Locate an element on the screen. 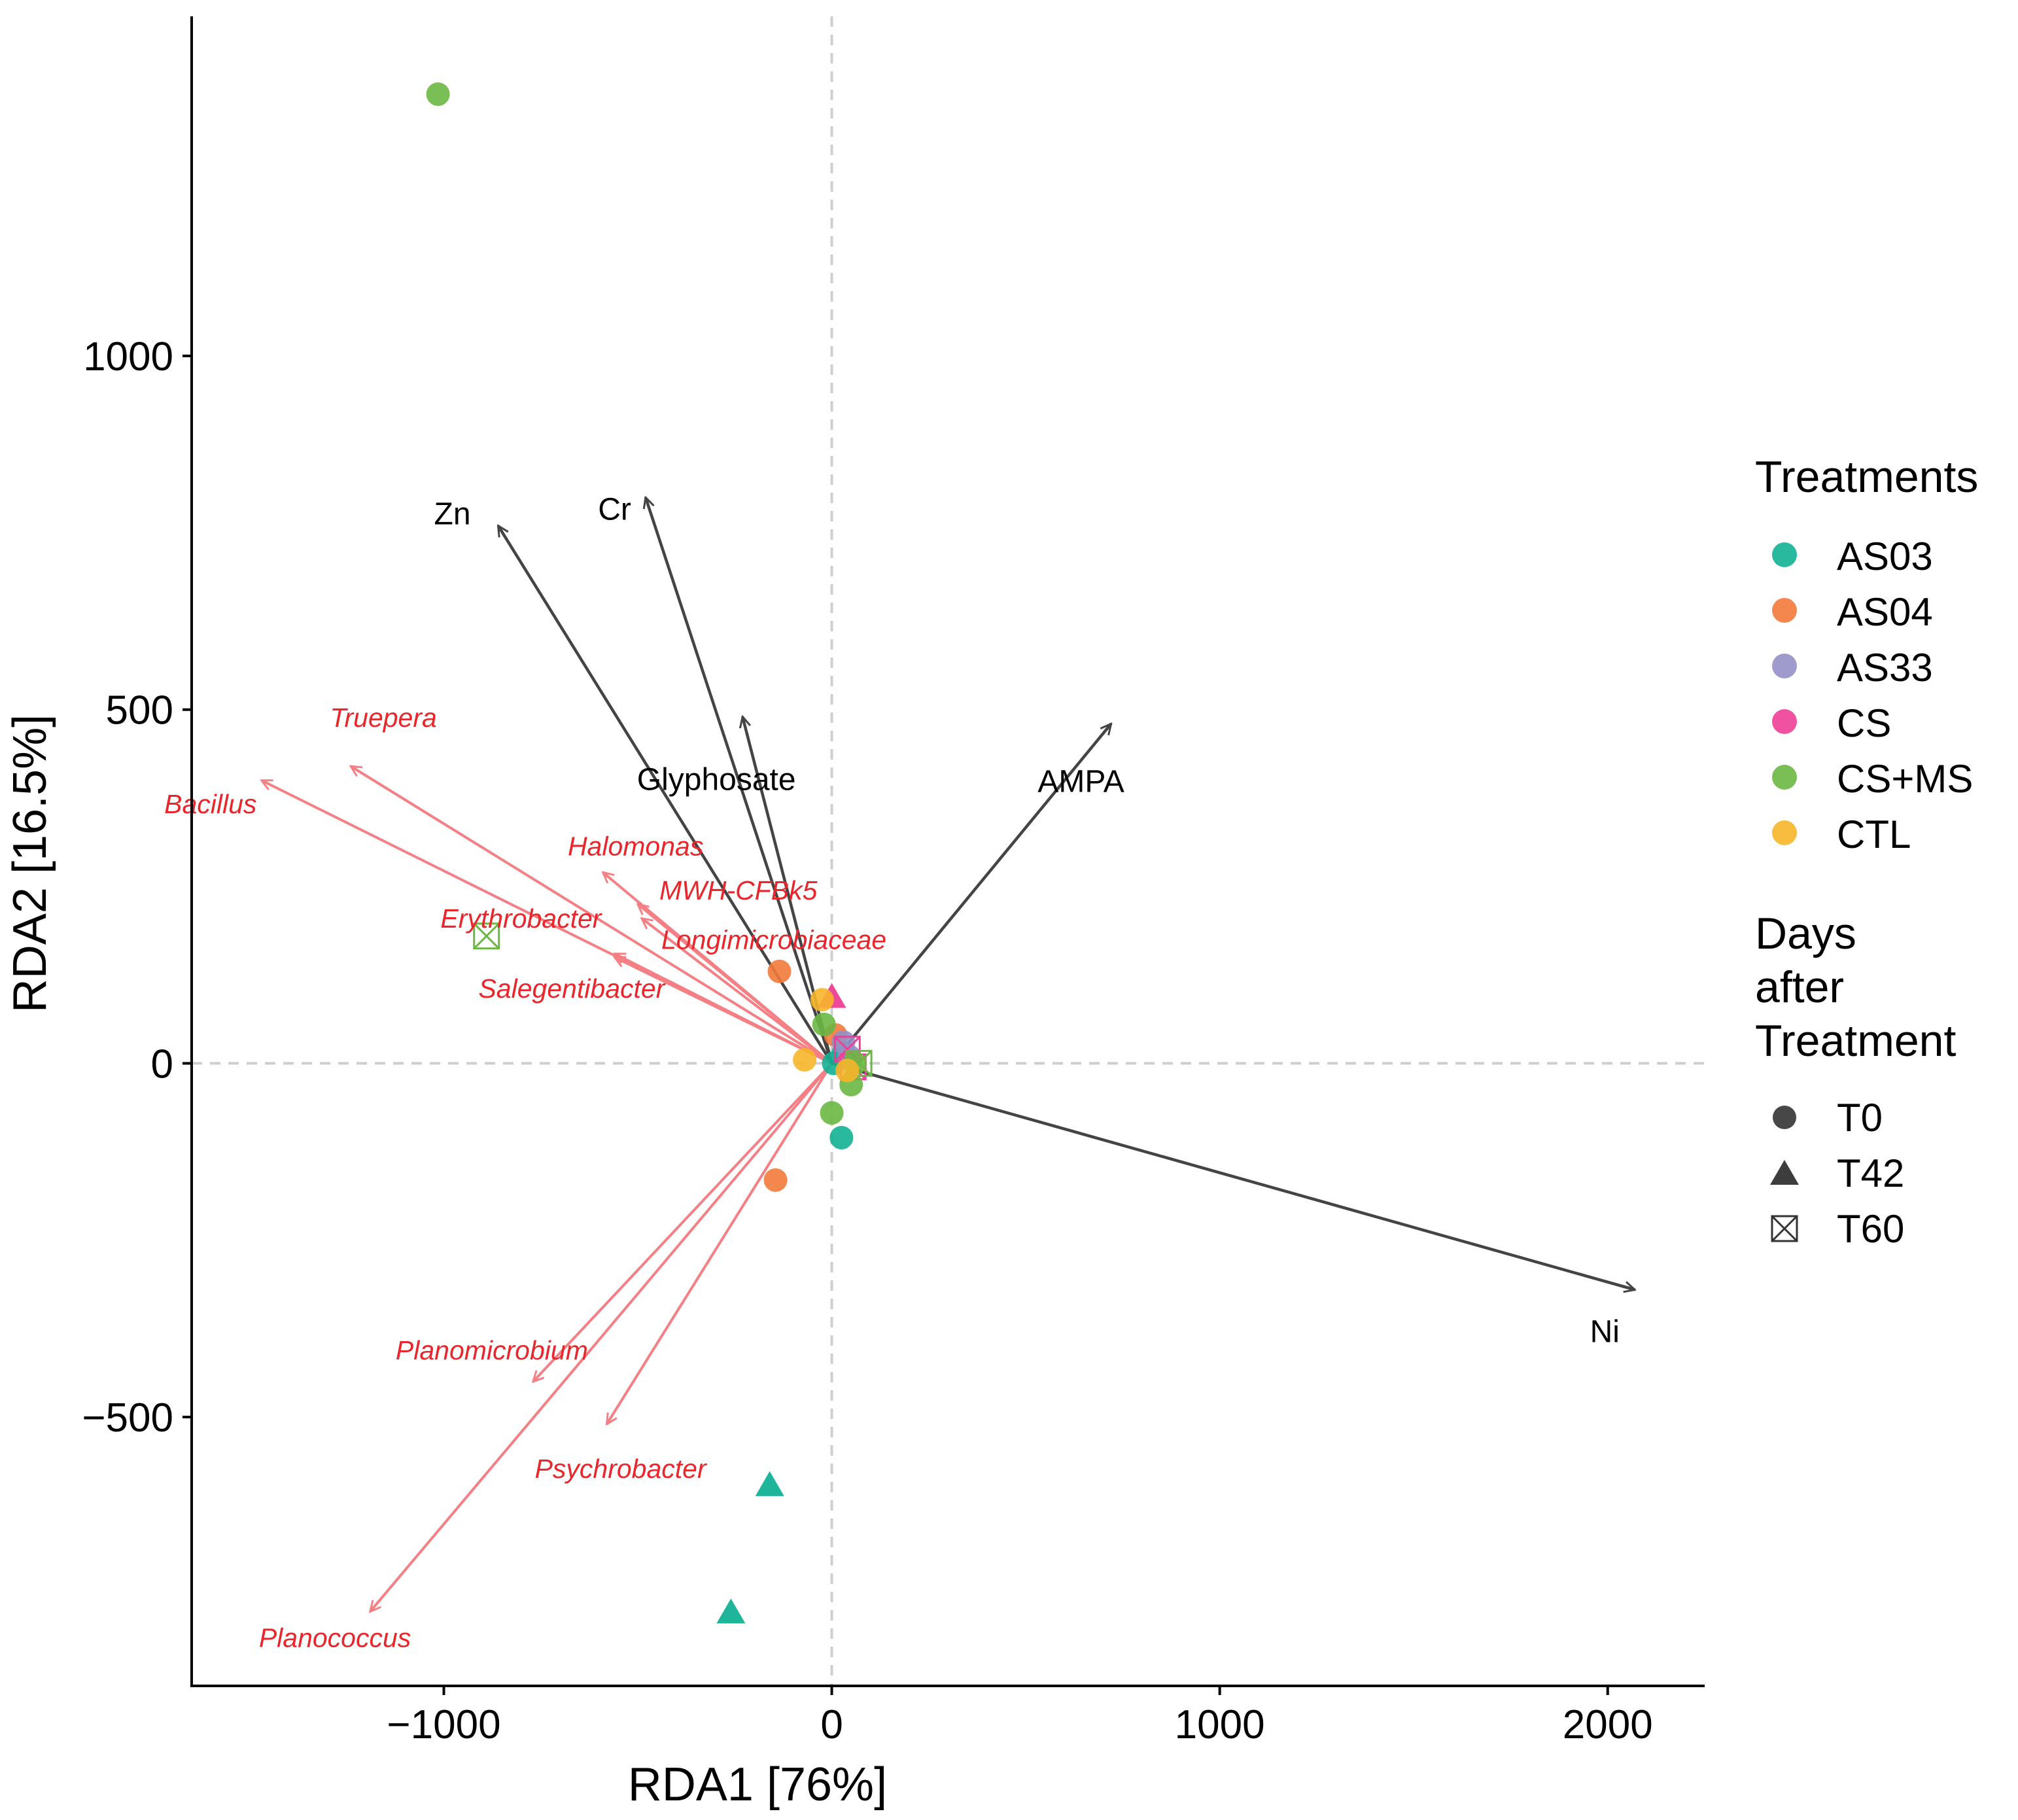 This screenshot has height=1820, width=2018. legend-days: T0 T42 T60 is located at coordinates (1837, 1173).